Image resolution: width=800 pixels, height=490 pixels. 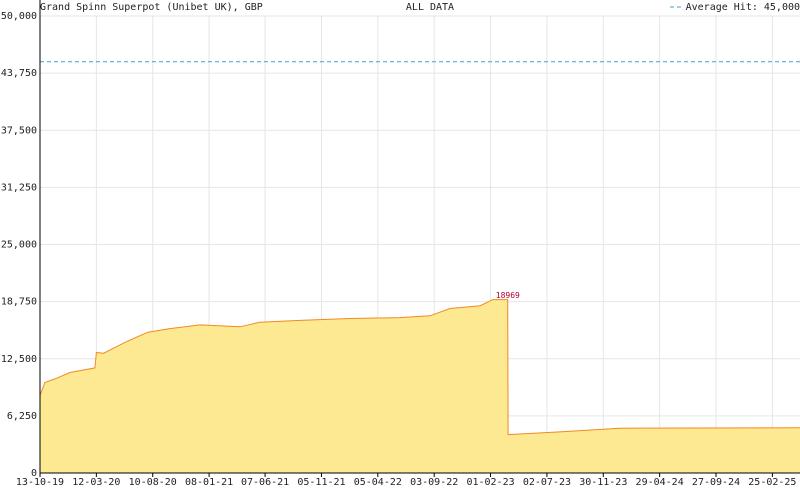 What do you see at coordinates (19, 73) in the screenshot?
I see `y-tick-label: 43,750` at bounding box center [19, 73].